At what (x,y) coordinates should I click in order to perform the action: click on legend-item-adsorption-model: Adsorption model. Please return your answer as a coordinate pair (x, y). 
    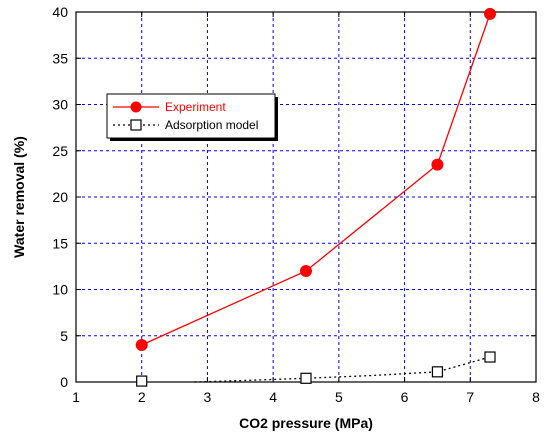
    Looking at the image, I should click on (185, 125).